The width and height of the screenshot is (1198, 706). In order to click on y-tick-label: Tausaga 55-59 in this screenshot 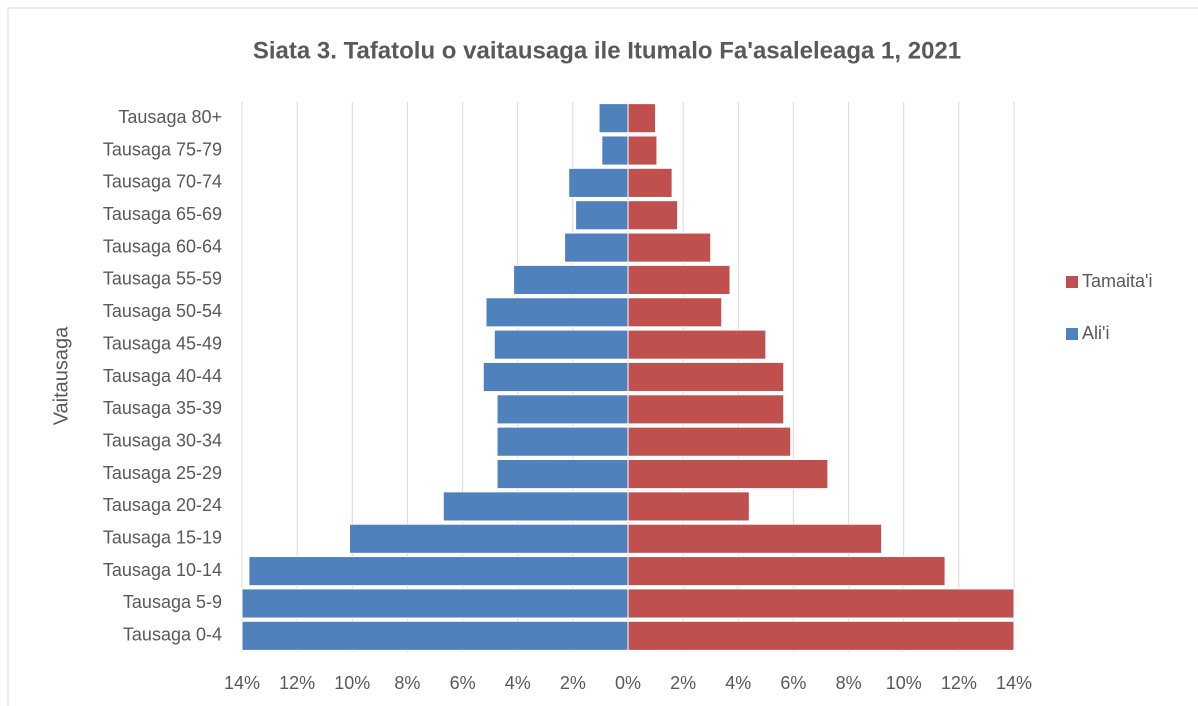, I will do `click(162, 279)`.